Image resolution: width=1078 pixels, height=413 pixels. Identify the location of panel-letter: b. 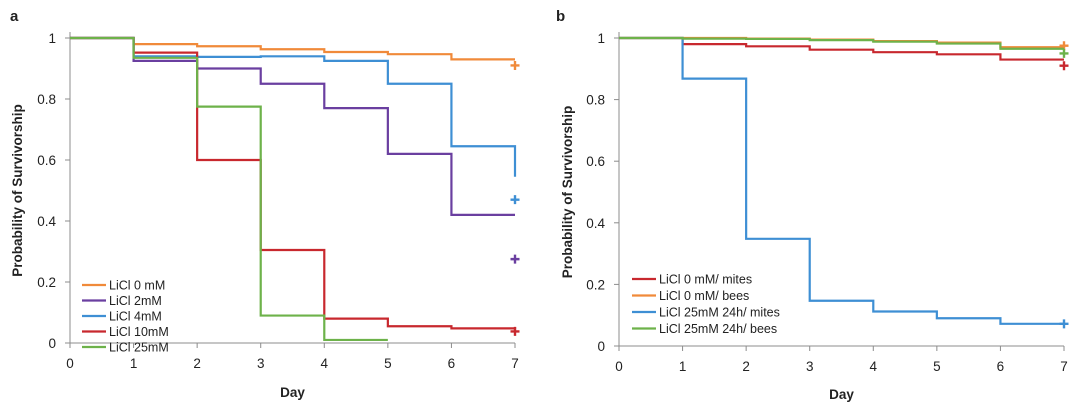
(560, 16).